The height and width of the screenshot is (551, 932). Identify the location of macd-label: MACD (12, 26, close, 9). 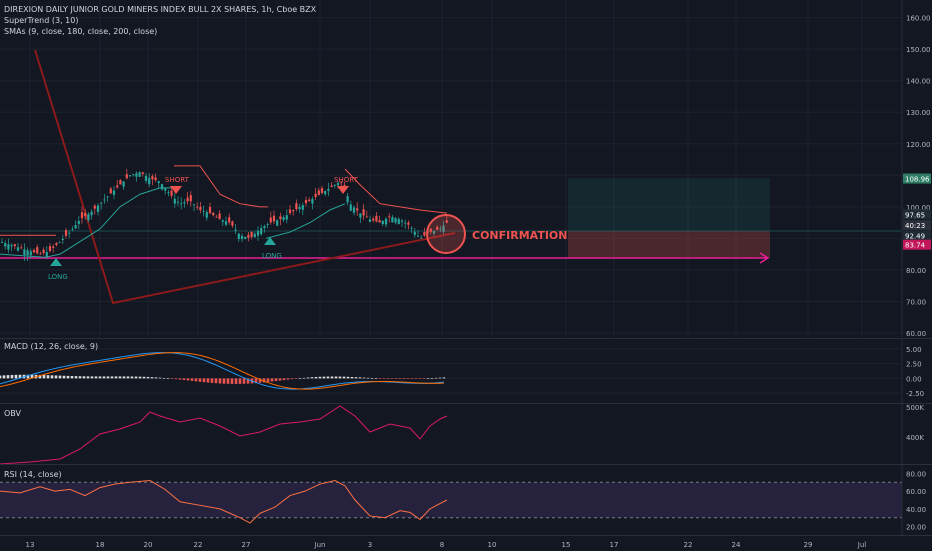
(51, 346).